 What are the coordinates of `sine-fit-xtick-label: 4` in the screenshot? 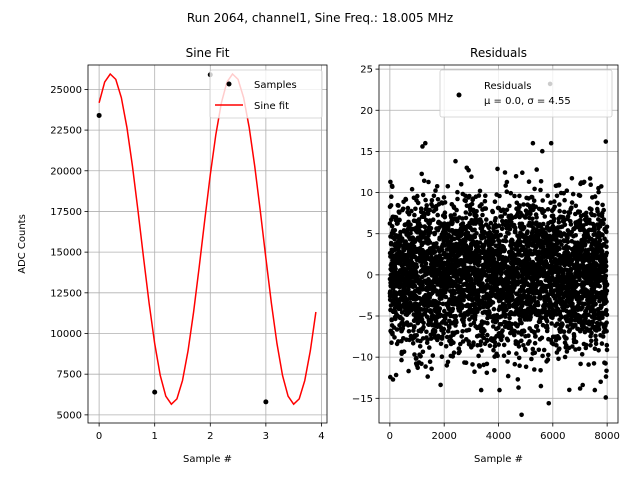 It's located at (321, 436).